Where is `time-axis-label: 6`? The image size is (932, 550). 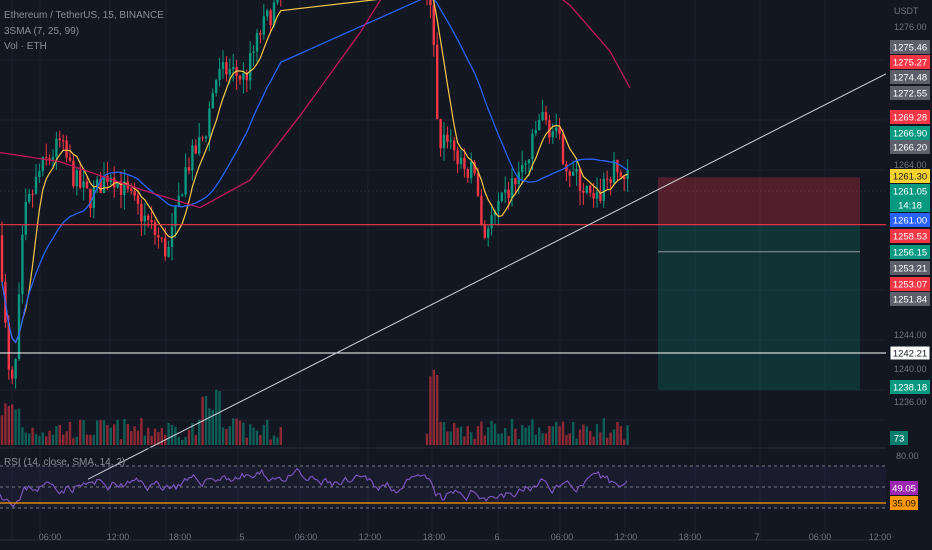
time-axis-label: 6 is located at coordinates (496, 537).